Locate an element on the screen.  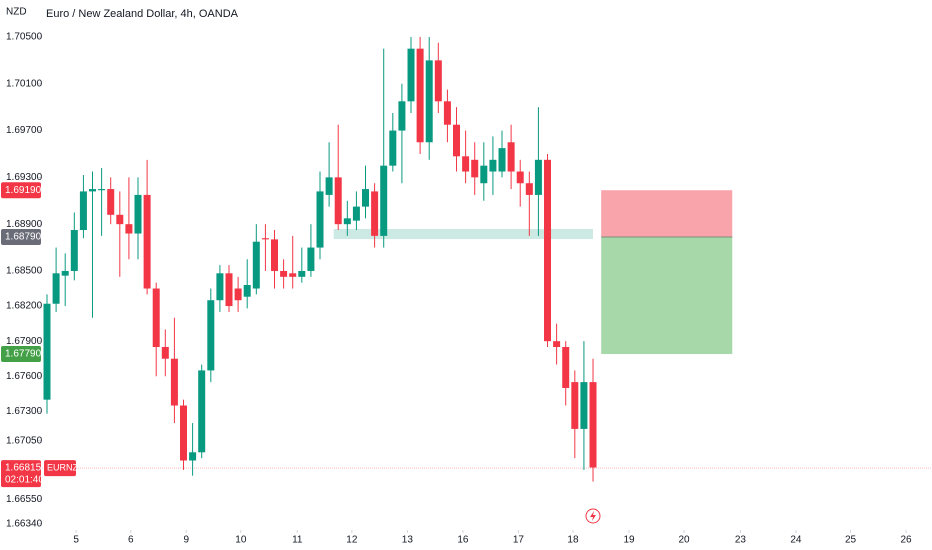
y-tick-label: 1.67300 is located at coordinates (24, 411).